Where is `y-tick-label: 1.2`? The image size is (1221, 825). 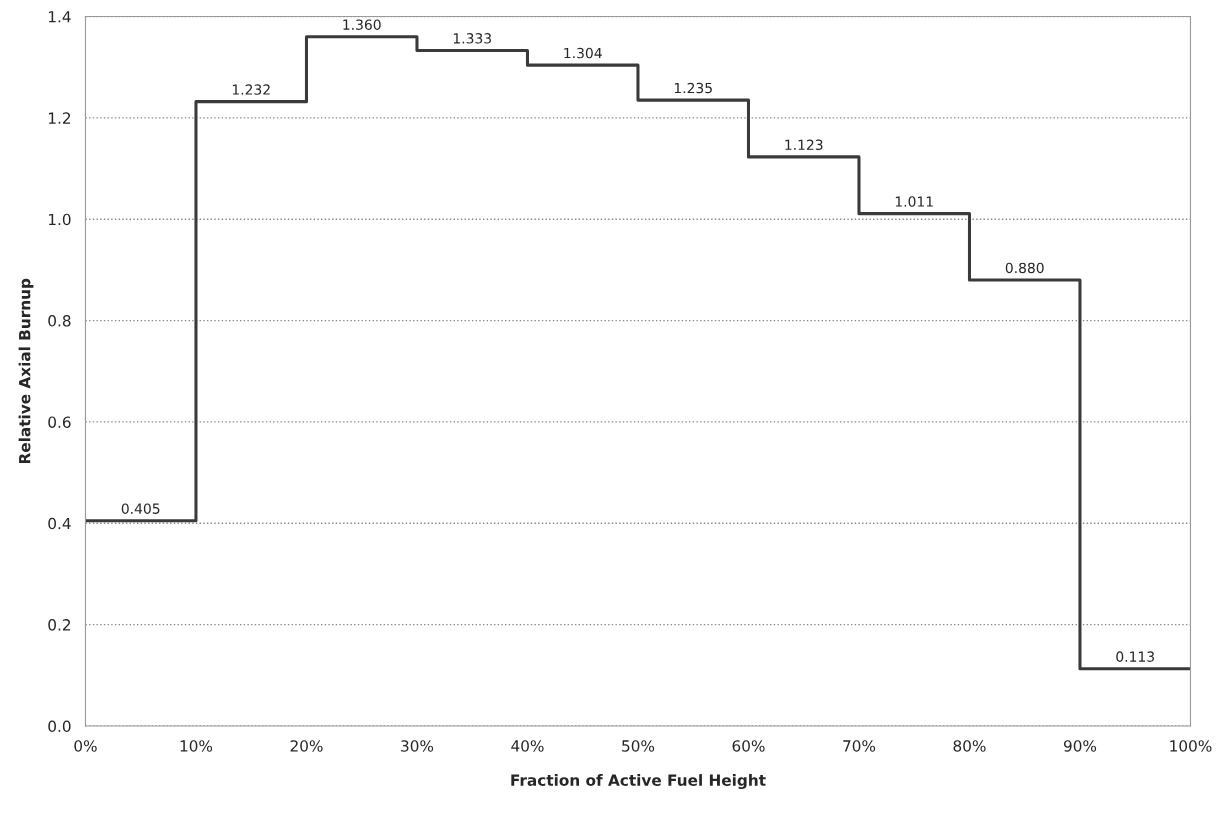 y-tick-label: 1.2 is located at coordinates (59, 118).